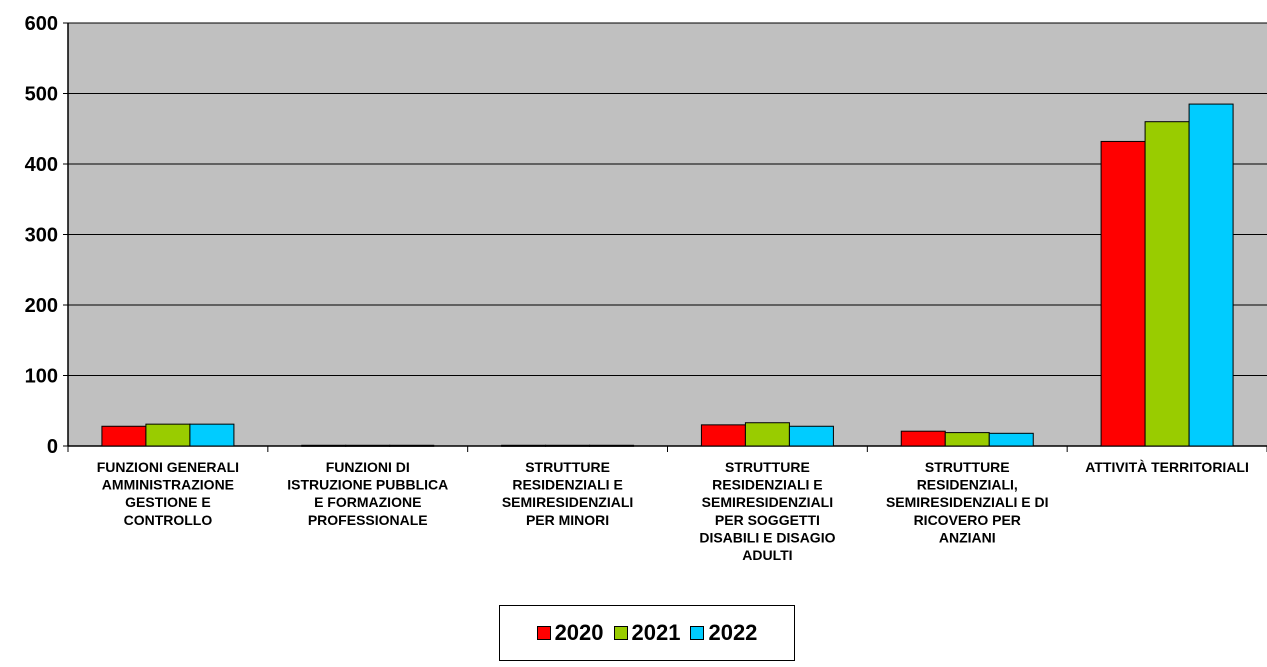 The image size is (1267, 667). I want to click on y-tick-label: 200, so click(41, 306).